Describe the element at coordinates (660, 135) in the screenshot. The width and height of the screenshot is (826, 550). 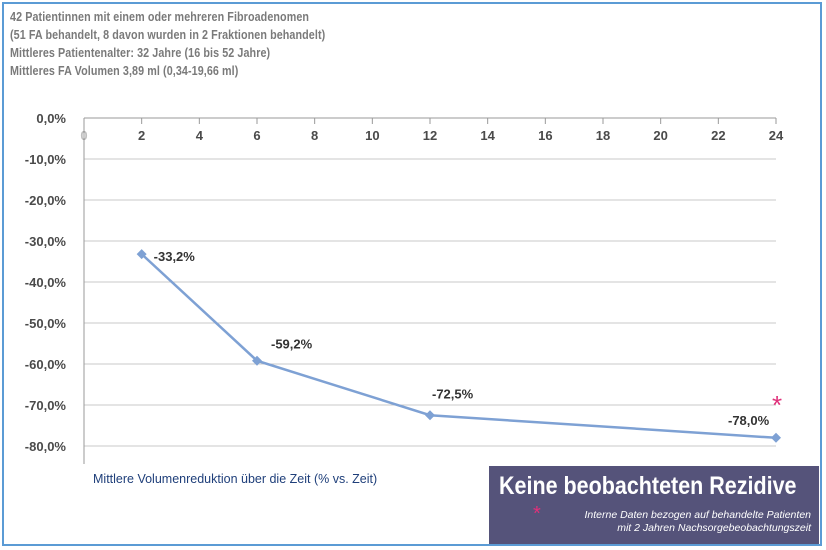
I see `x-tick-label: 20` at that location.